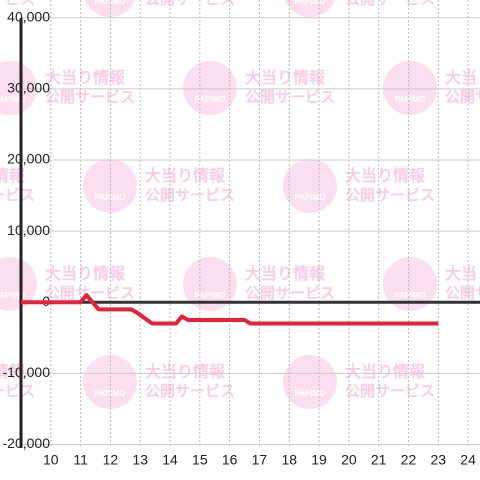  I want to click on y-tick-label: -10,000, so click(27, 372).